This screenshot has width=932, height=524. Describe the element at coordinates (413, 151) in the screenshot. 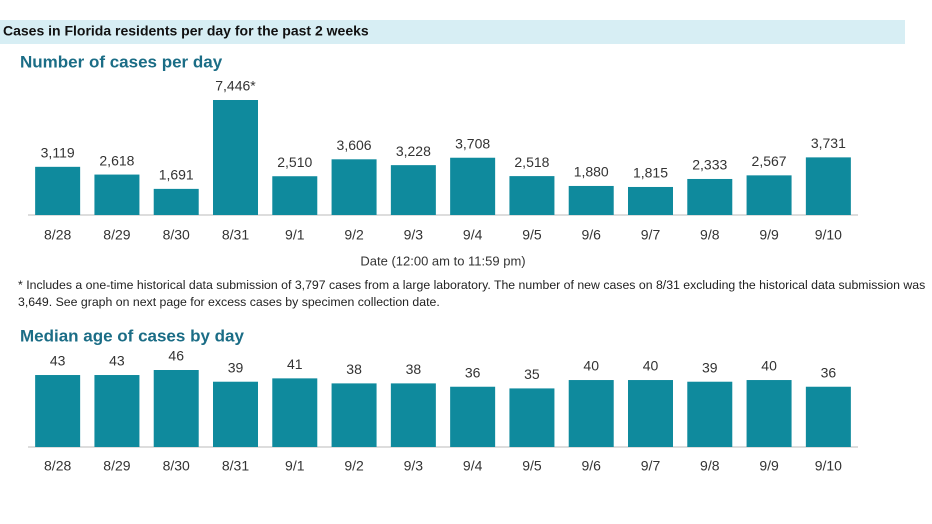

I see `value-label: 3,228` at that location.